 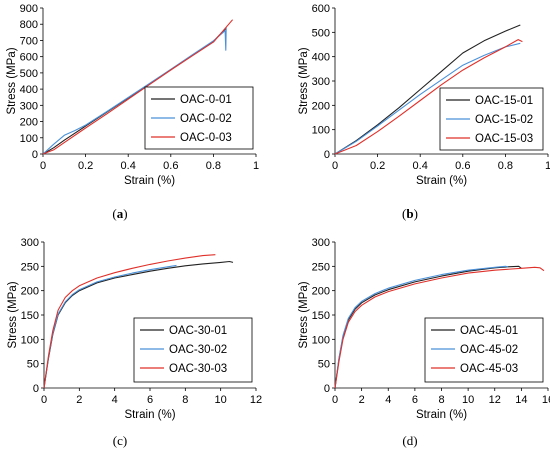 What do you see at coordinates (29, 25) in the screenshot?
I see `y-tick-label: 800` at bounding box center [29, 25].